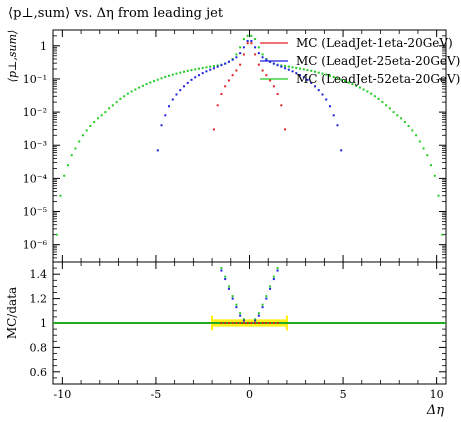  I want to click on x-tick-label: -10, so click(62, 394).